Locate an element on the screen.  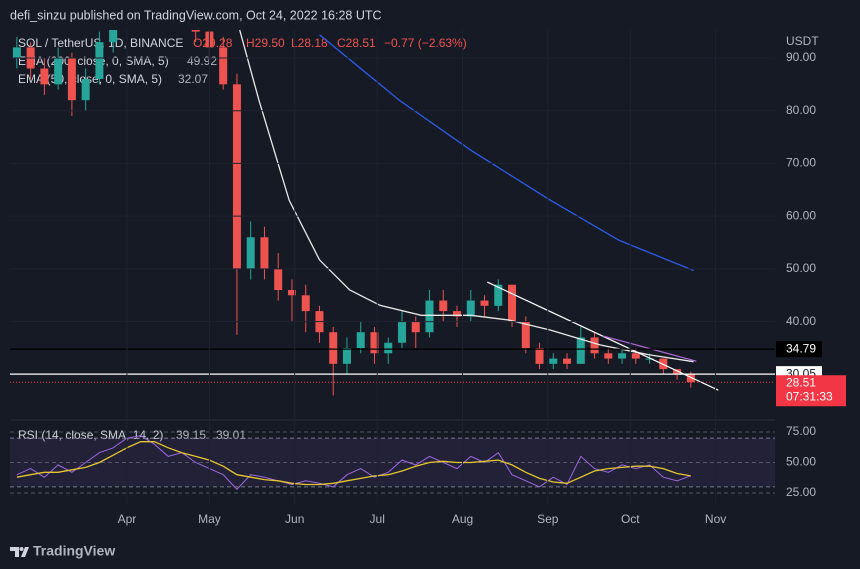
rsi-ma-line is located at coordinates (353, 463).